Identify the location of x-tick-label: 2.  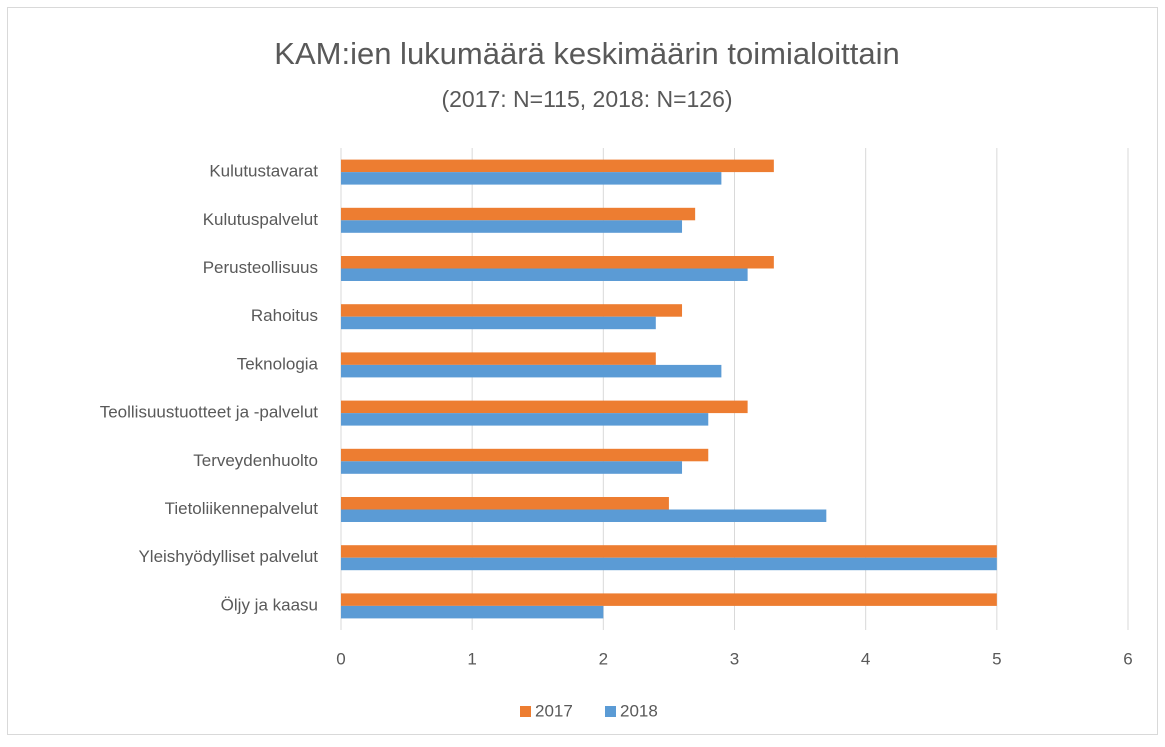
(603, 658).